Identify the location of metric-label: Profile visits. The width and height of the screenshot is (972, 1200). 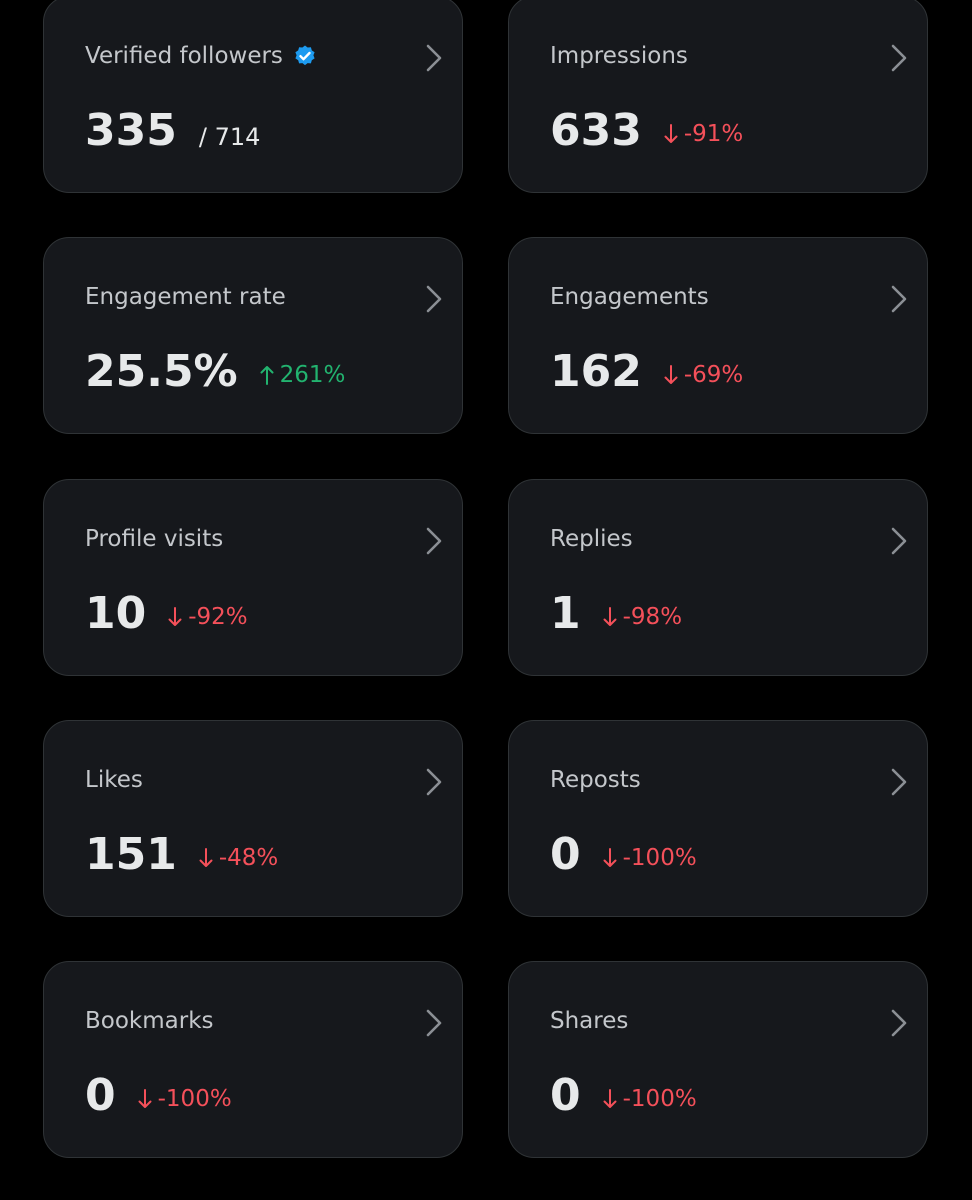
(154, 539).